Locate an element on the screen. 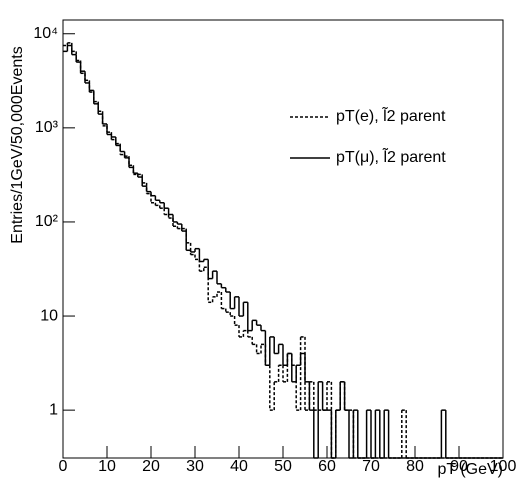 The height and width of the screenshot is (481, 517). x-axis-label: pT (GeV) is located at coordinates (471, 469).